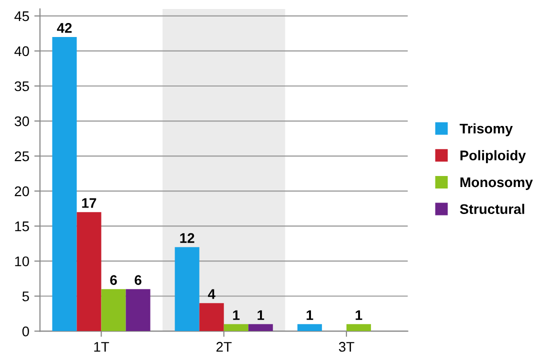 The width and height of the screenshot is (533, 358). I want to click on y-tick-label: 30, so click(22, 121).